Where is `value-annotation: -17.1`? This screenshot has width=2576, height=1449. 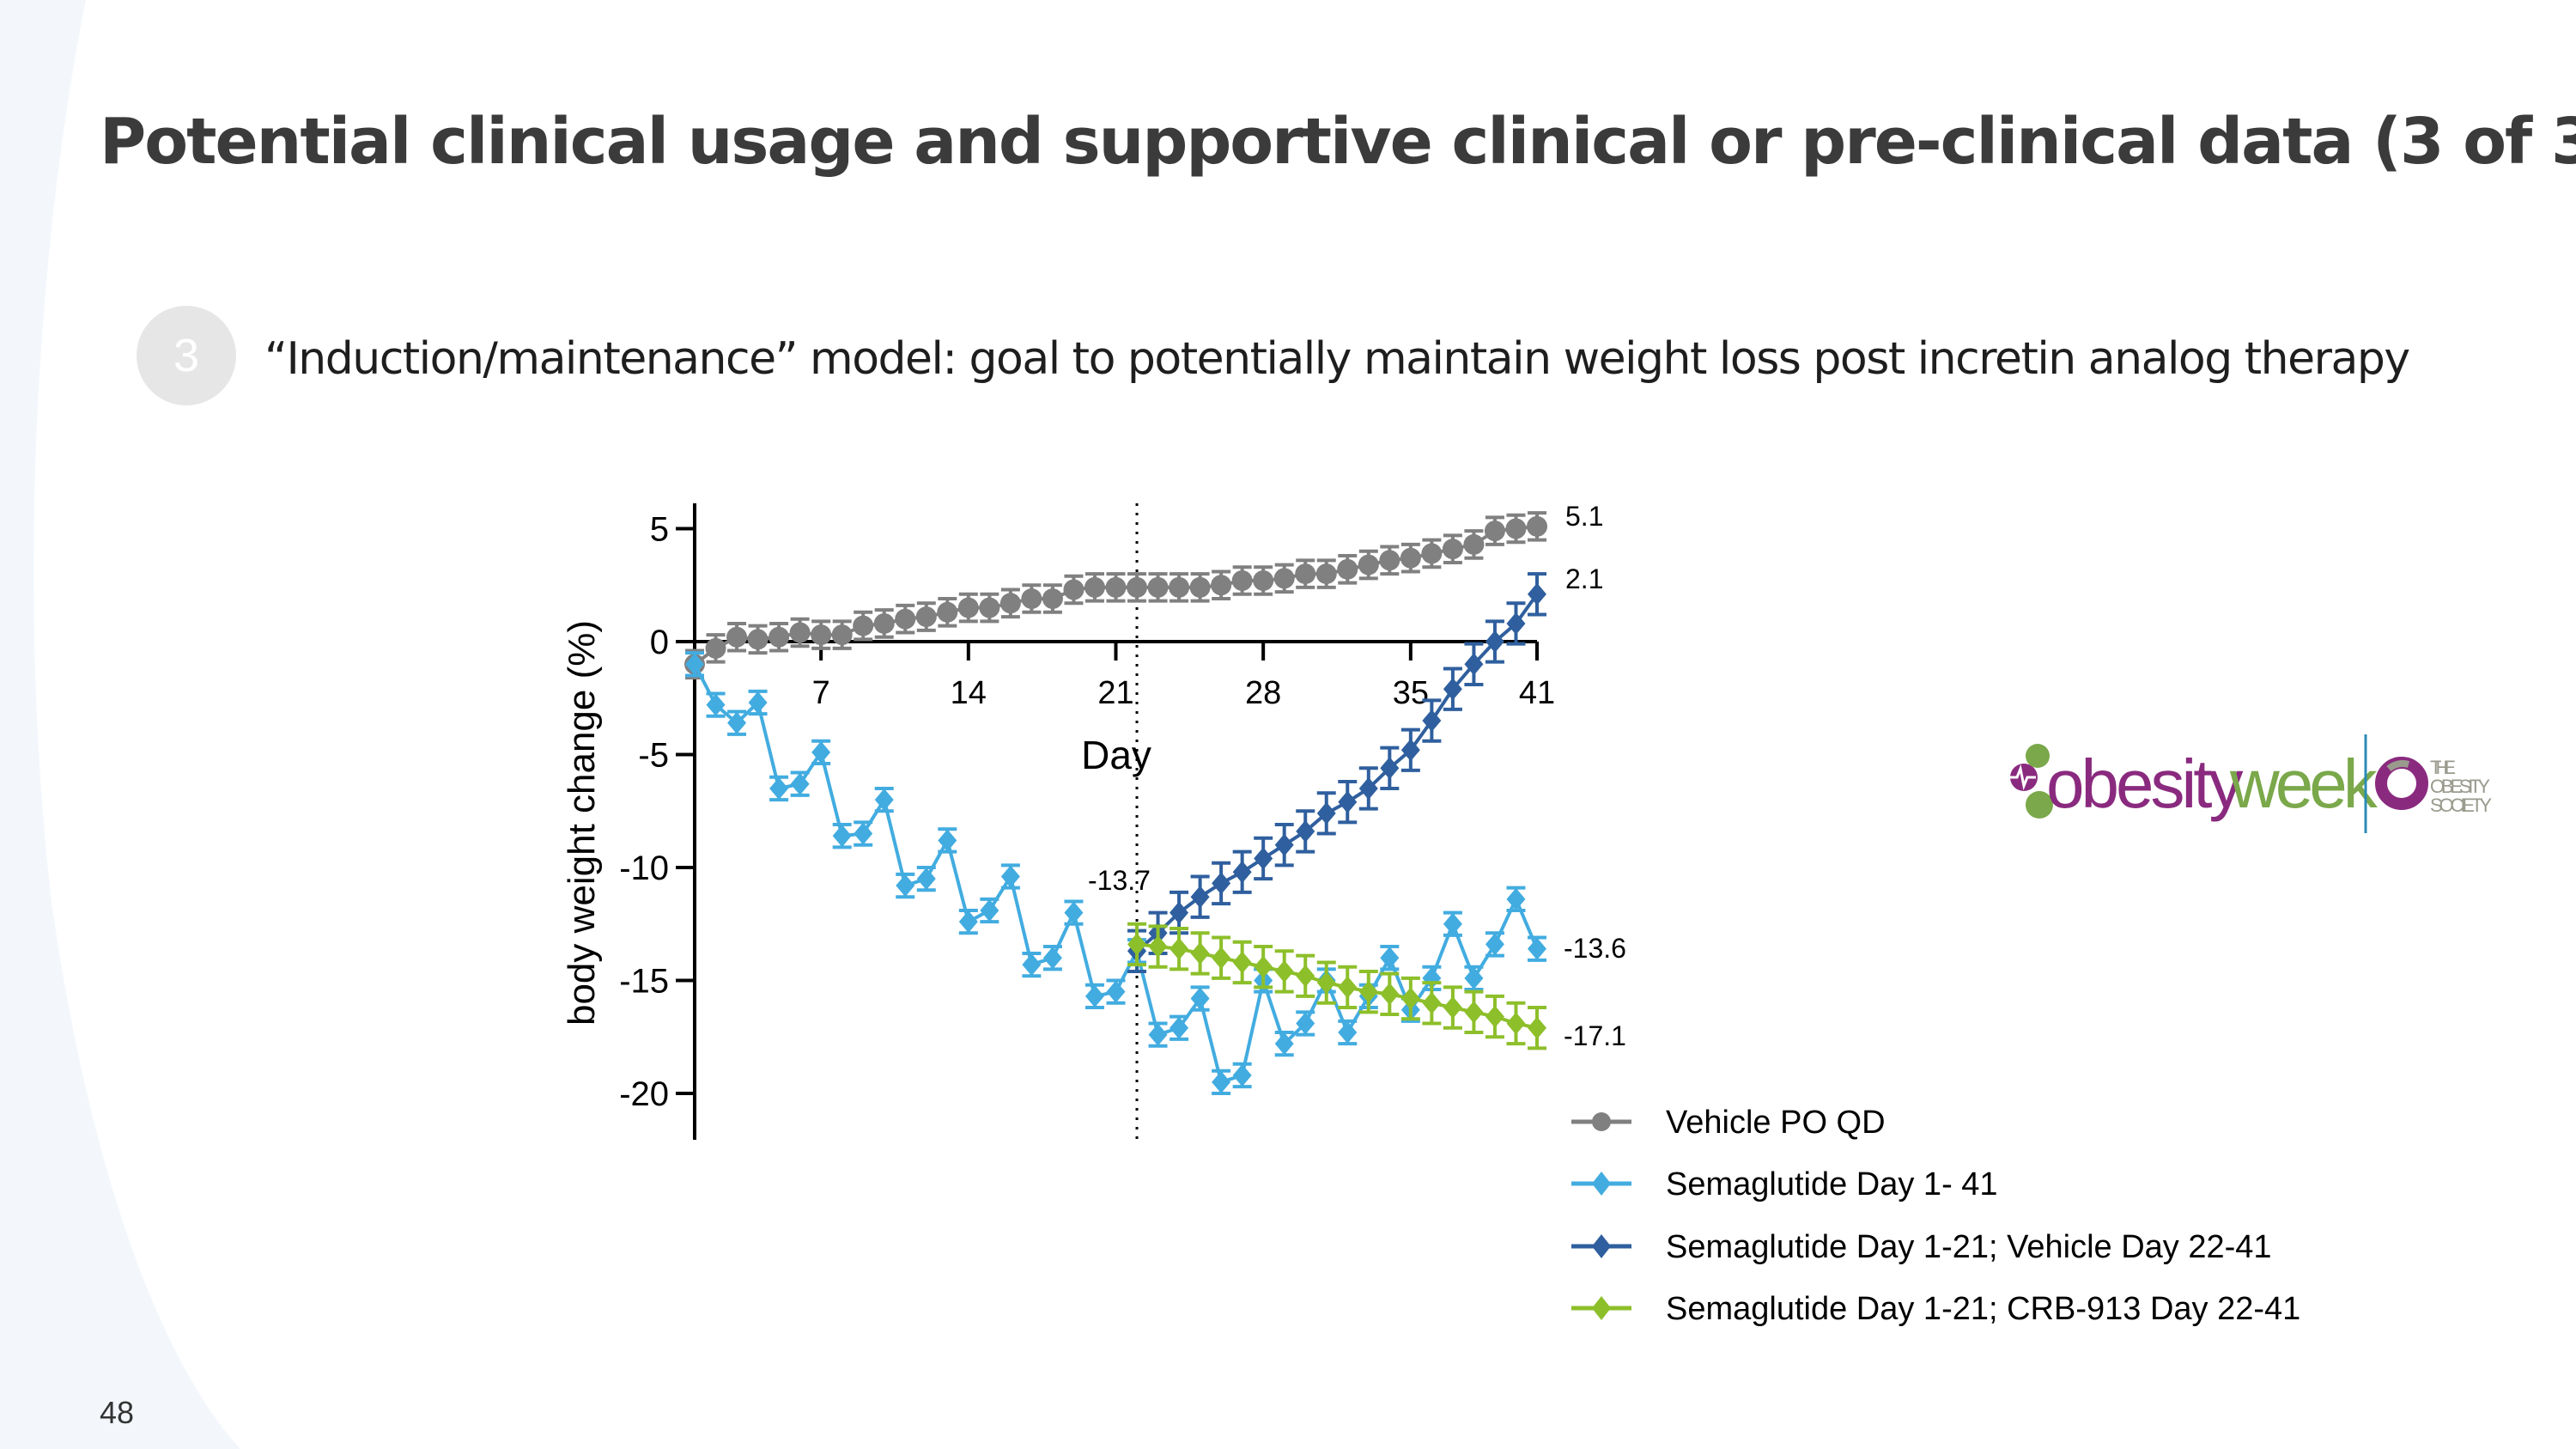 value-annotation: -17.1 is located at coordinates (1595, 1035).